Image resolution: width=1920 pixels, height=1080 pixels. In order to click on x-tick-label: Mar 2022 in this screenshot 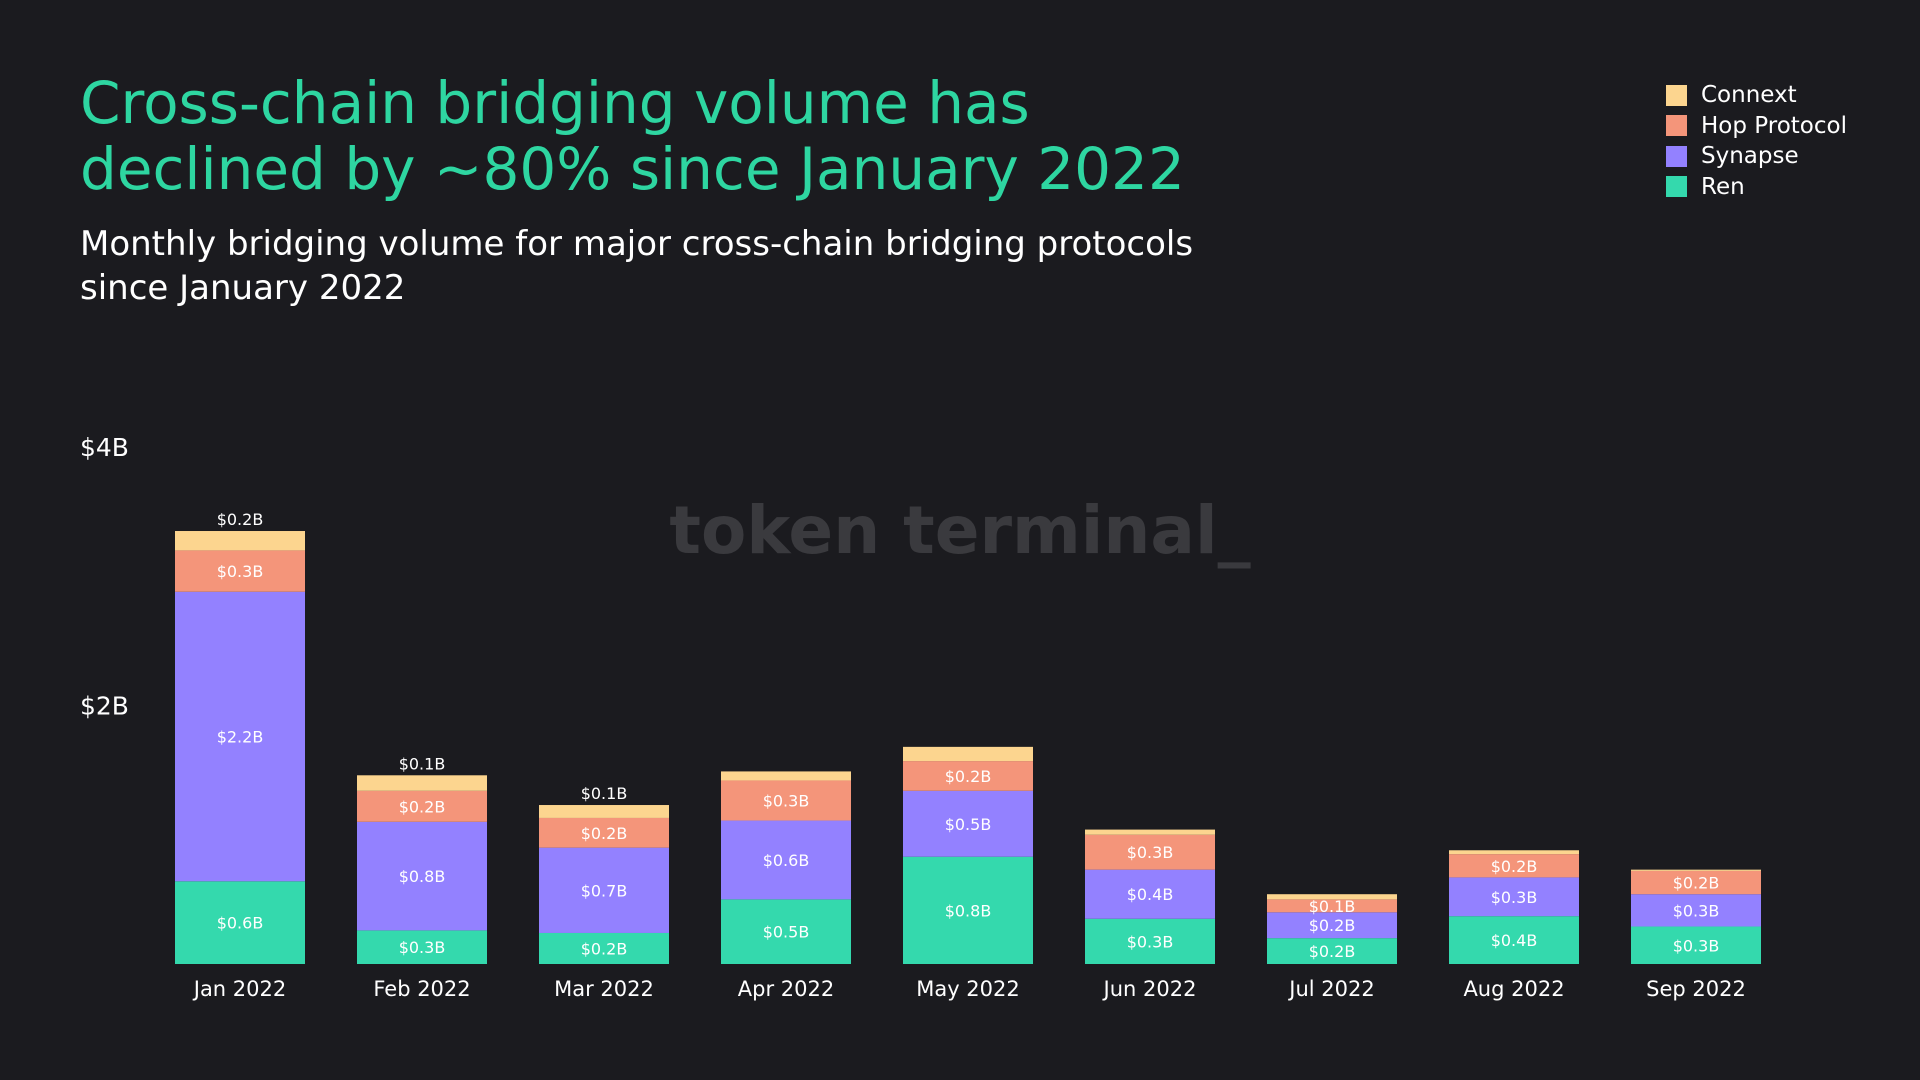, I will do `click(604, 989)`.